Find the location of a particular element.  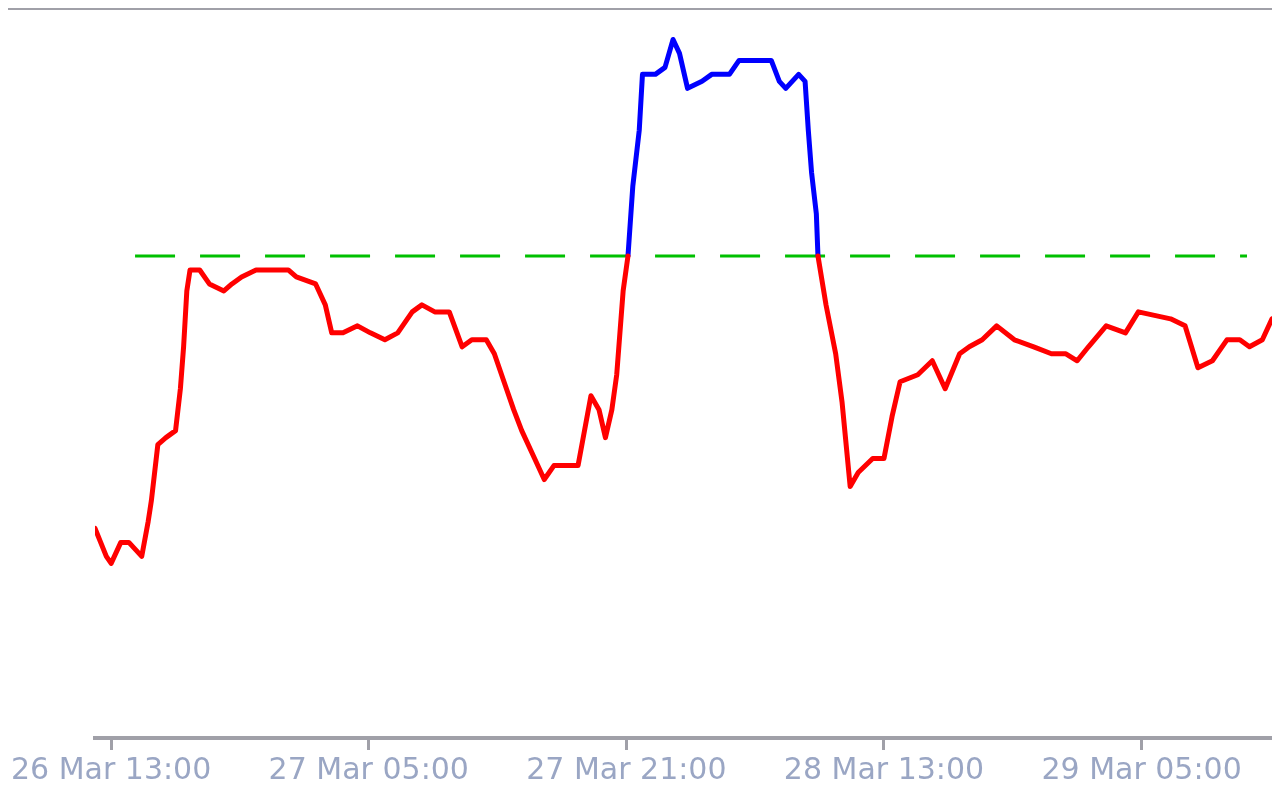

x-tick-label: 29 Mar 05:00 is located at coordinates (1141, 768).